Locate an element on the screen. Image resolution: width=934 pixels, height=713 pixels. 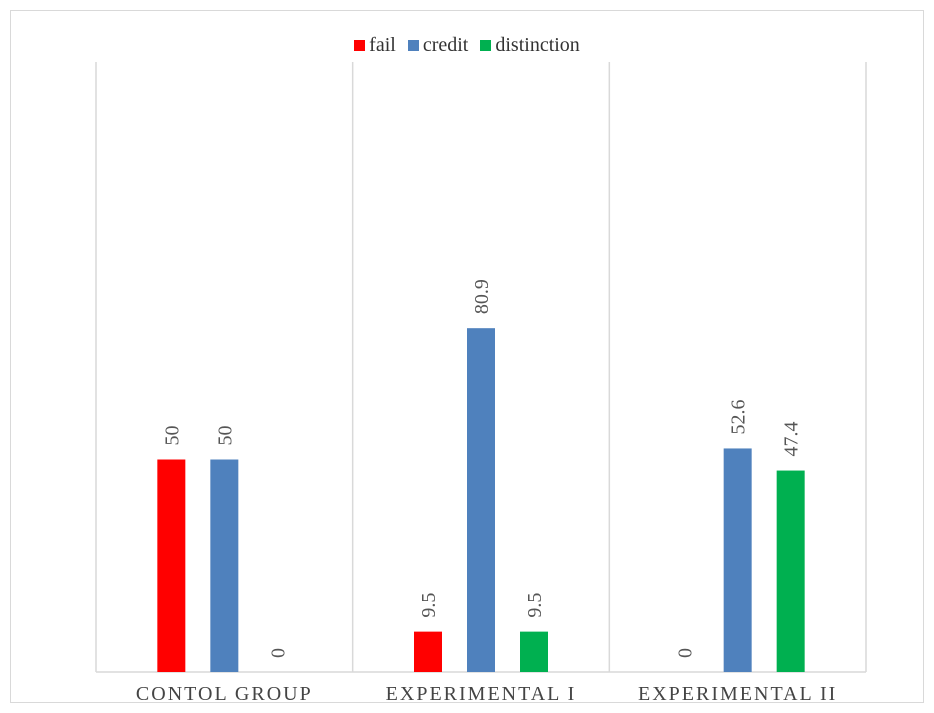
legend-item-credit: credit is located at coordinates (438, 45).